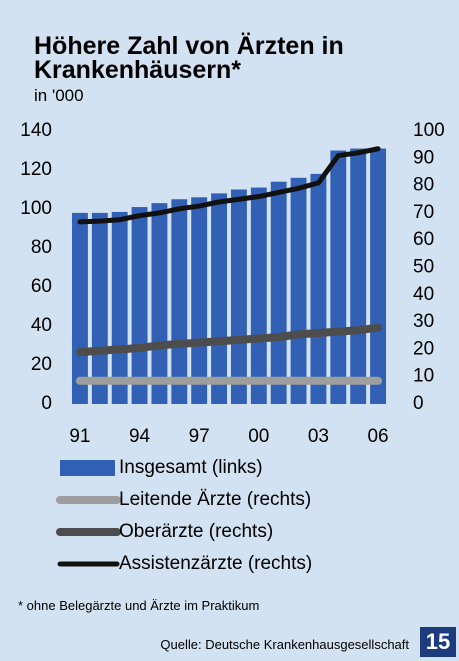 This screenshot has width=459, height=661. Describe the element at coordinates (423, 239) in the screenshot. I see `y2-tick-label: 60` at that location.